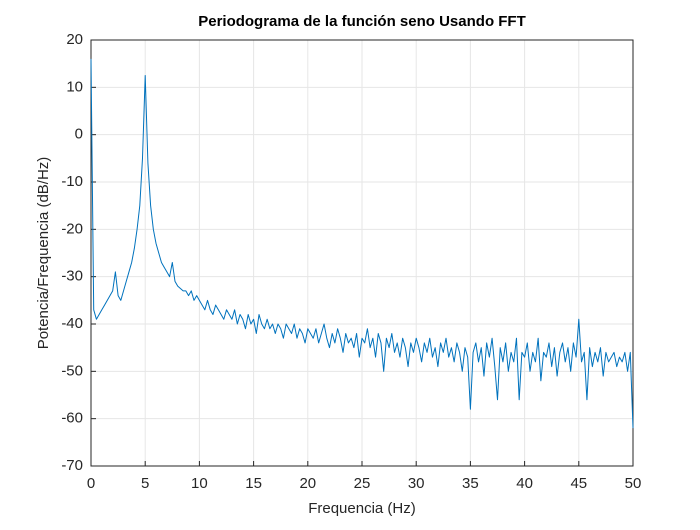 Image resolution: width=700 pixels, height=530 pixels. What do you see at coordinates (253, 483) in the screenshot?
I see `x-tick-label: 15` at bounding box center [253, 483].